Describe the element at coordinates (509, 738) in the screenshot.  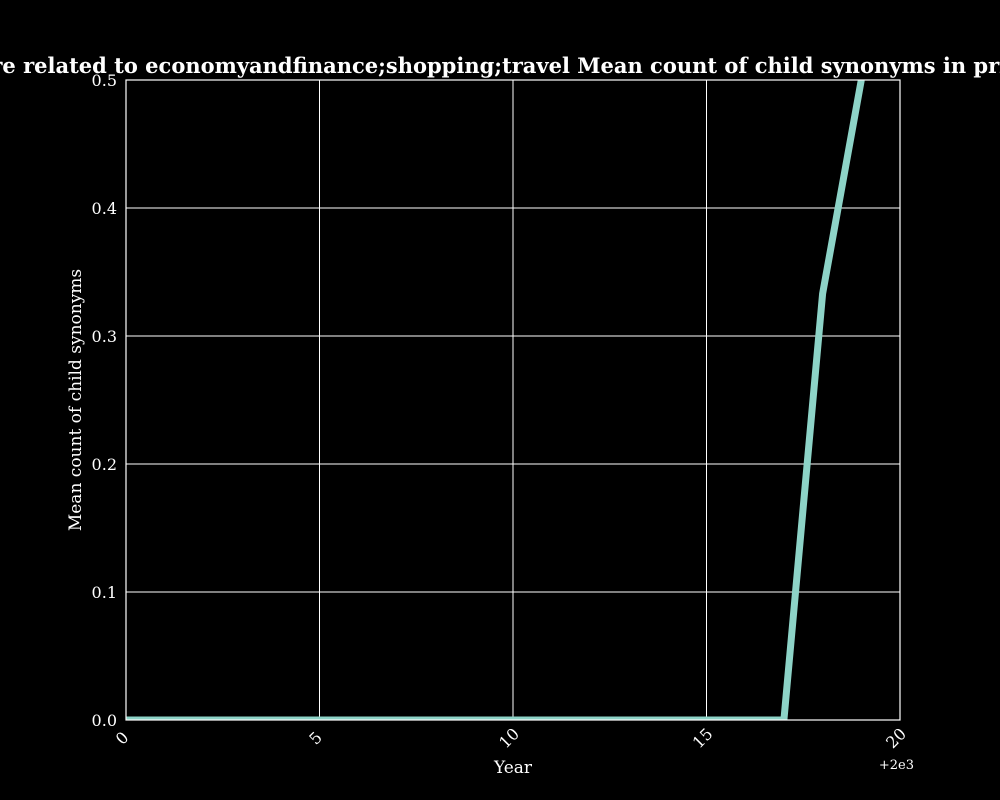
I see `x-tick-label: 10` at that location.